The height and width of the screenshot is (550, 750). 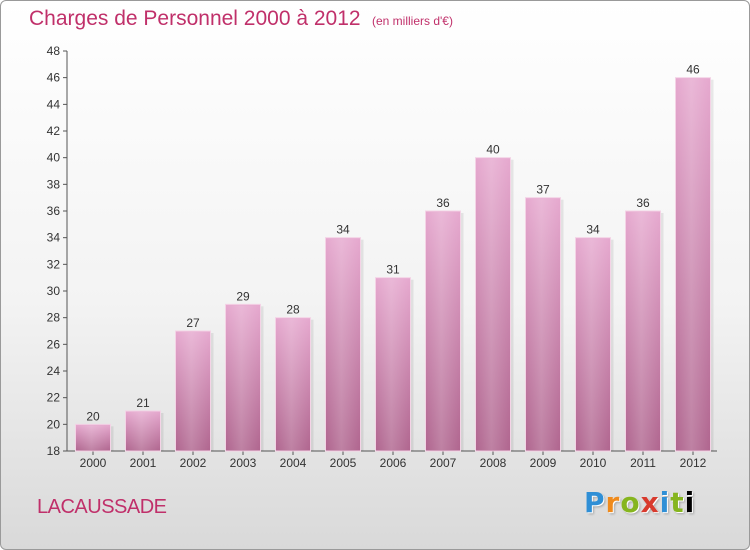 I want to click on y-tick-label: 20, so click(x=54, y=424).